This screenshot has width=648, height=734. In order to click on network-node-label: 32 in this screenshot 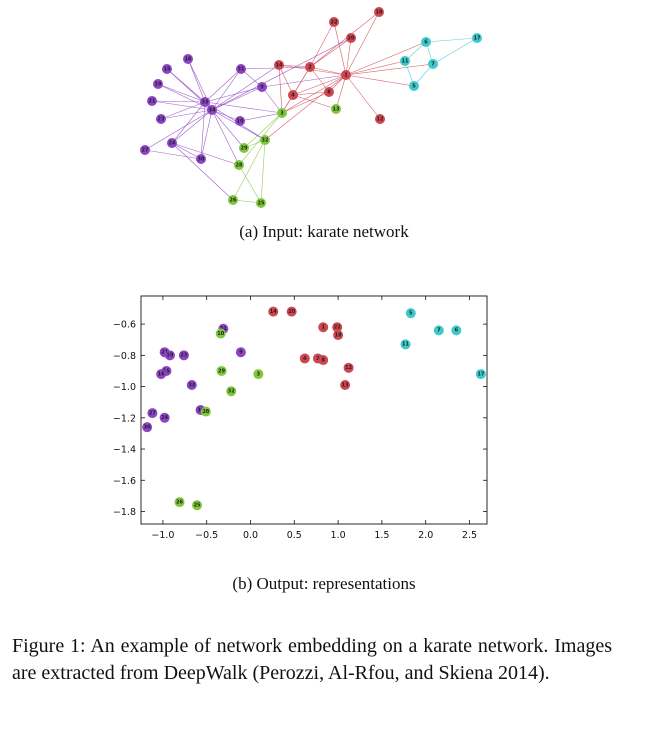, I will do `click(265, 140)`.